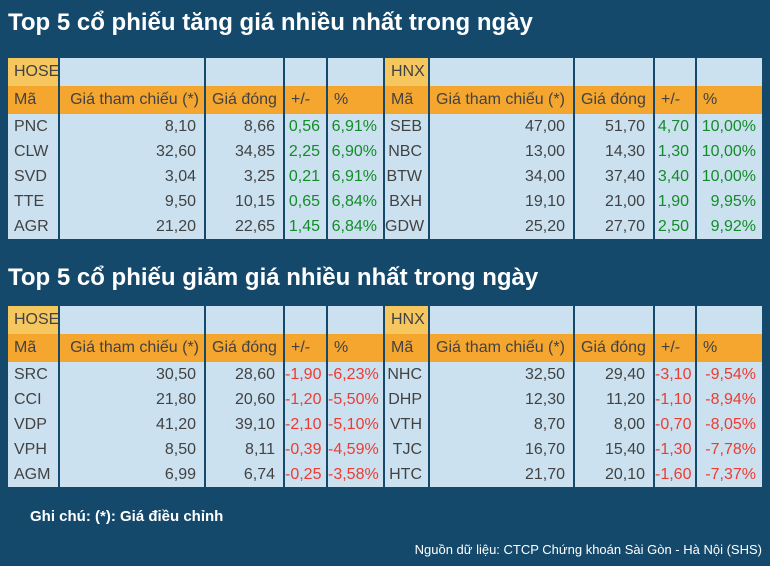 The height and width of the screenshot is (566, 770). What do you see at coordinates (306, 201) in the screenshot?
I see `hose-change-cell: 0,65` at bounding box center [306, 201].